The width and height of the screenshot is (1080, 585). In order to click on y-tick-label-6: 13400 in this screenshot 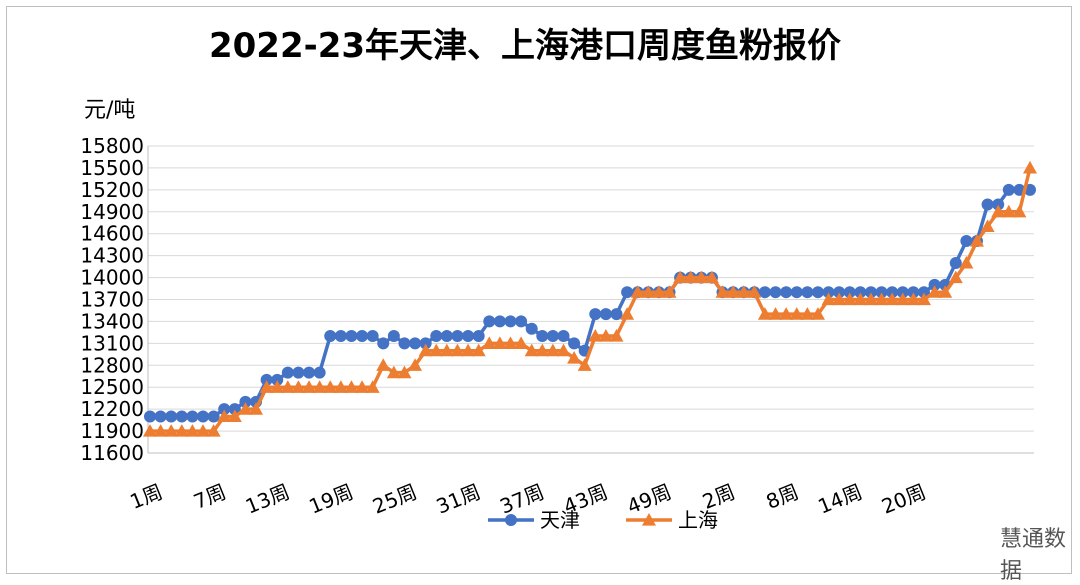, I will do `click(112, 321)`.